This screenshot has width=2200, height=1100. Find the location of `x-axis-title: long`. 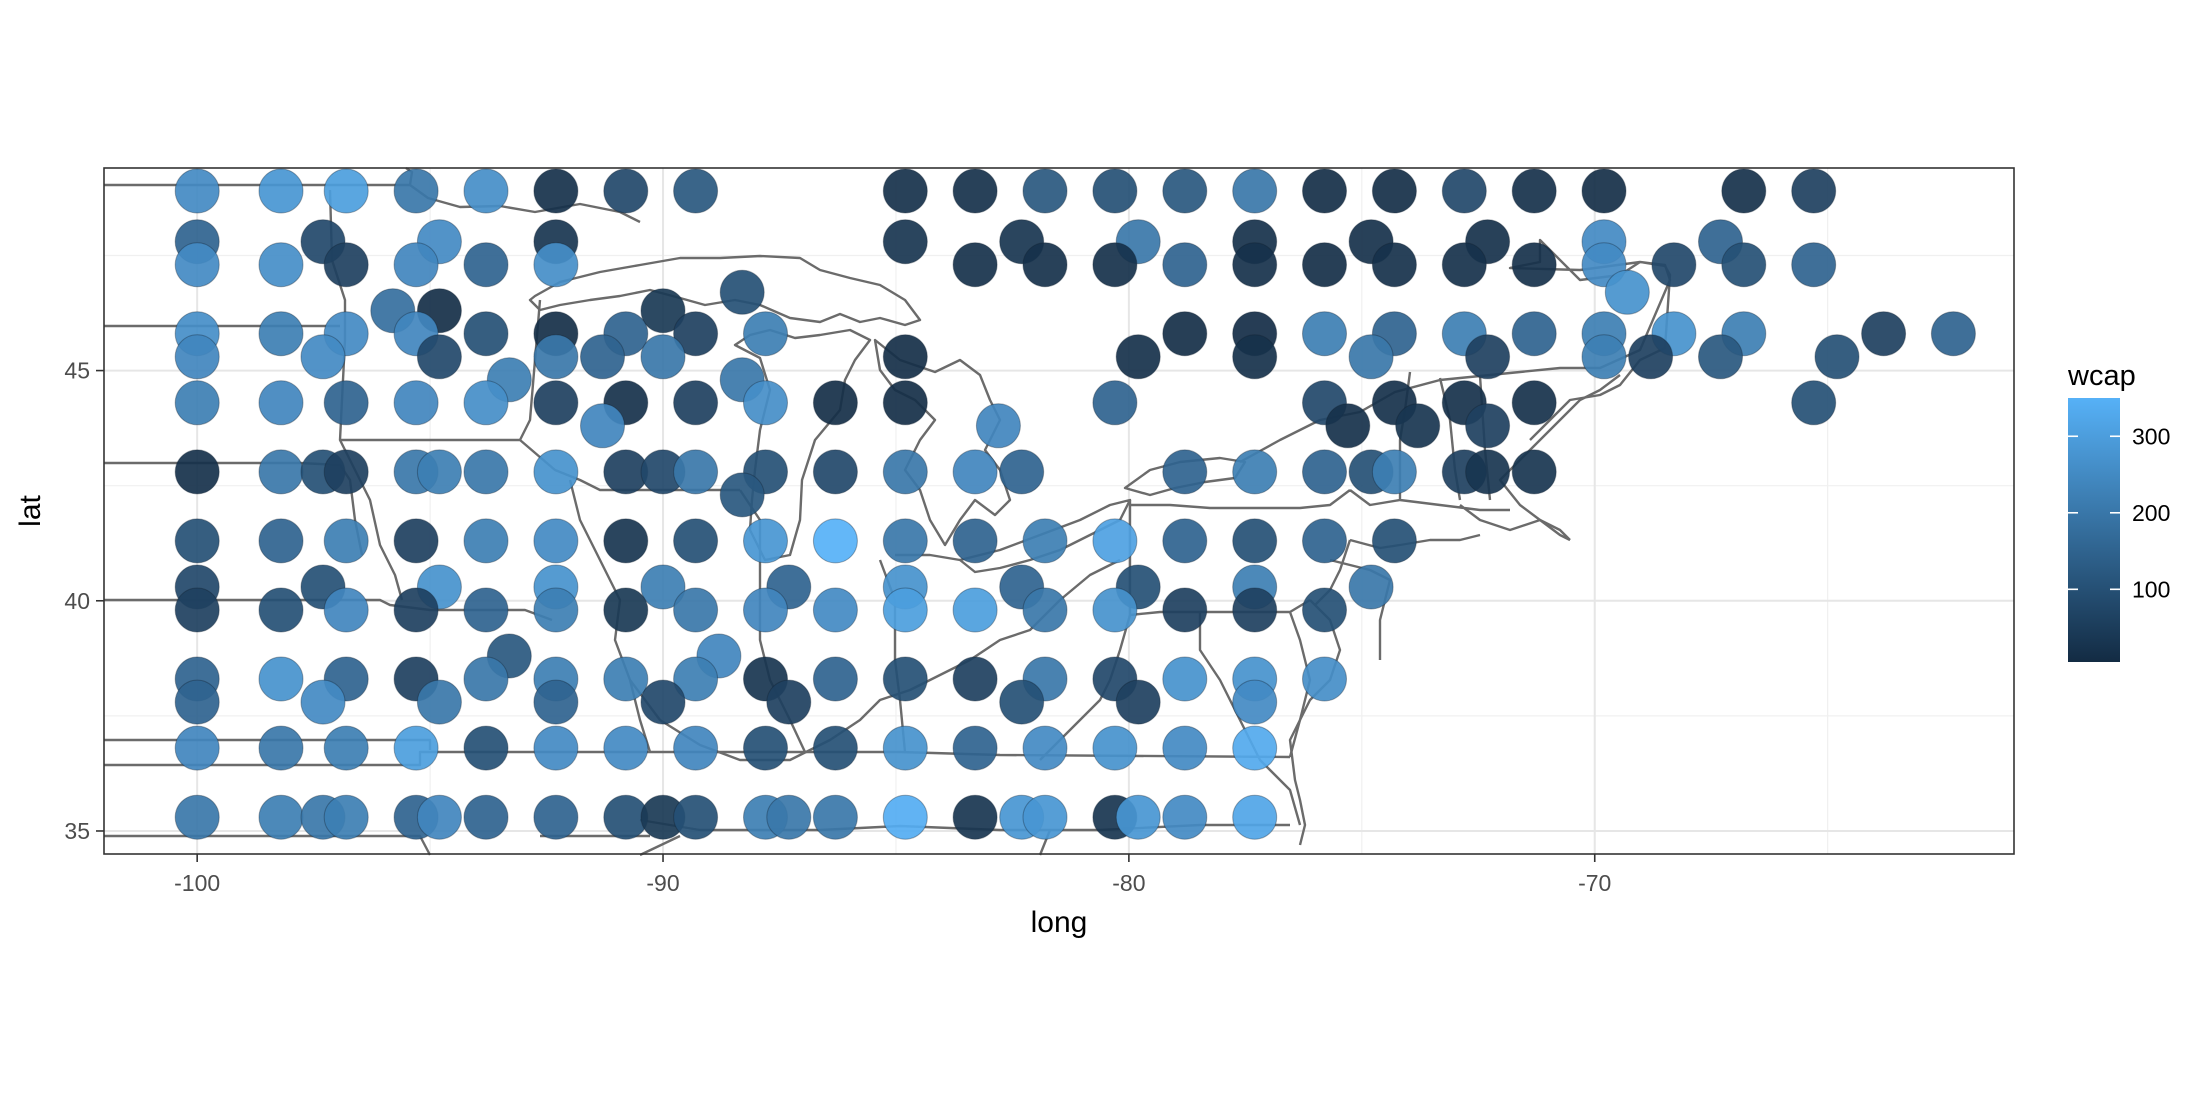

x-axis-title: long is located at coordinates (1059, 922).